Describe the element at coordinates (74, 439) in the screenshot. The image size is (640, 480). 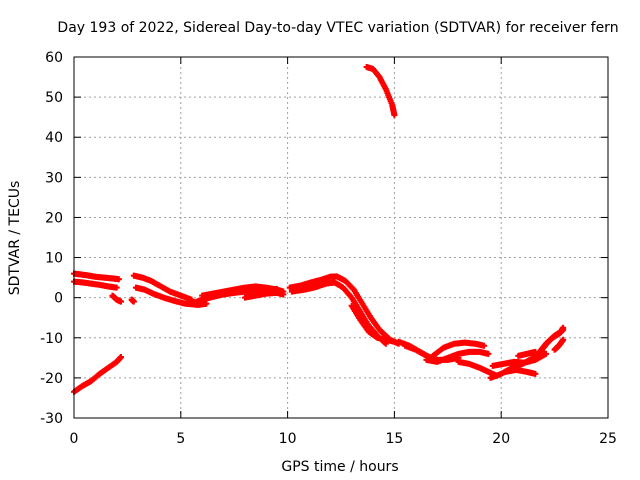
I see `x-tick-label: 0` at that location.